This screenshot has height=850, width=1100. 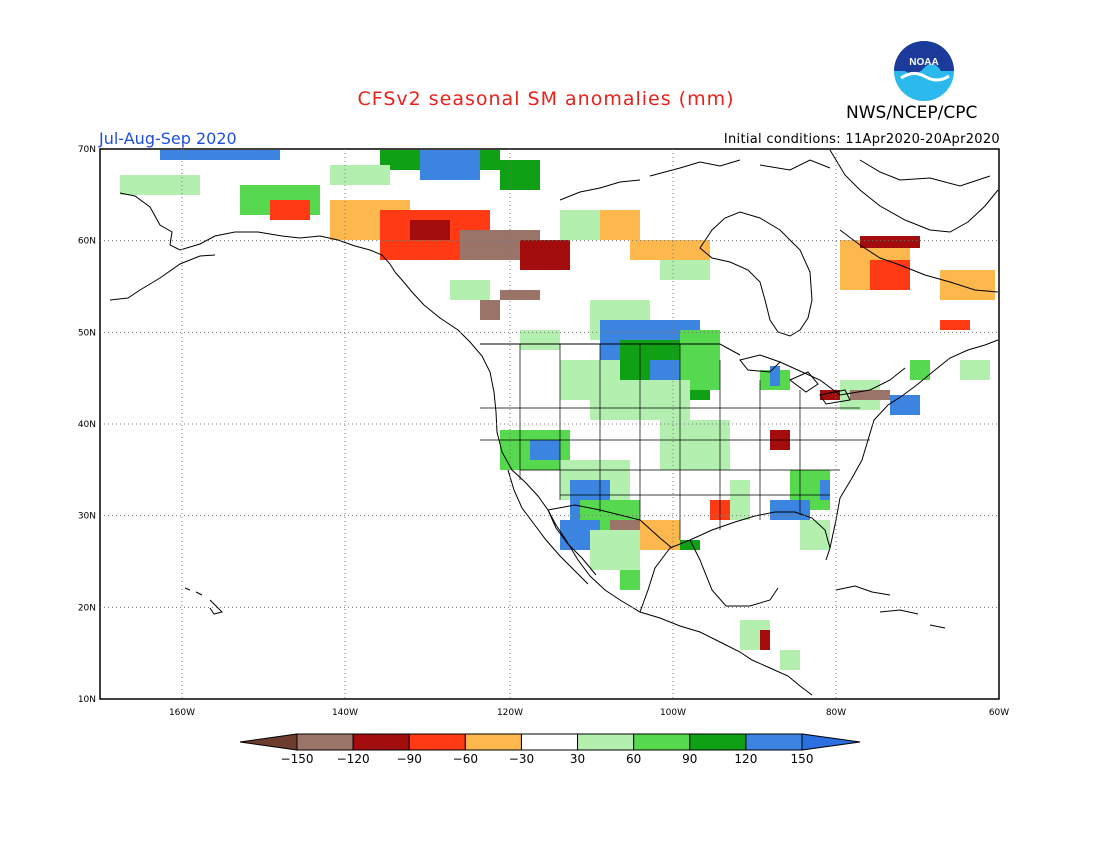 I want to click on caribbean-islands, so click(x=890, y=607).